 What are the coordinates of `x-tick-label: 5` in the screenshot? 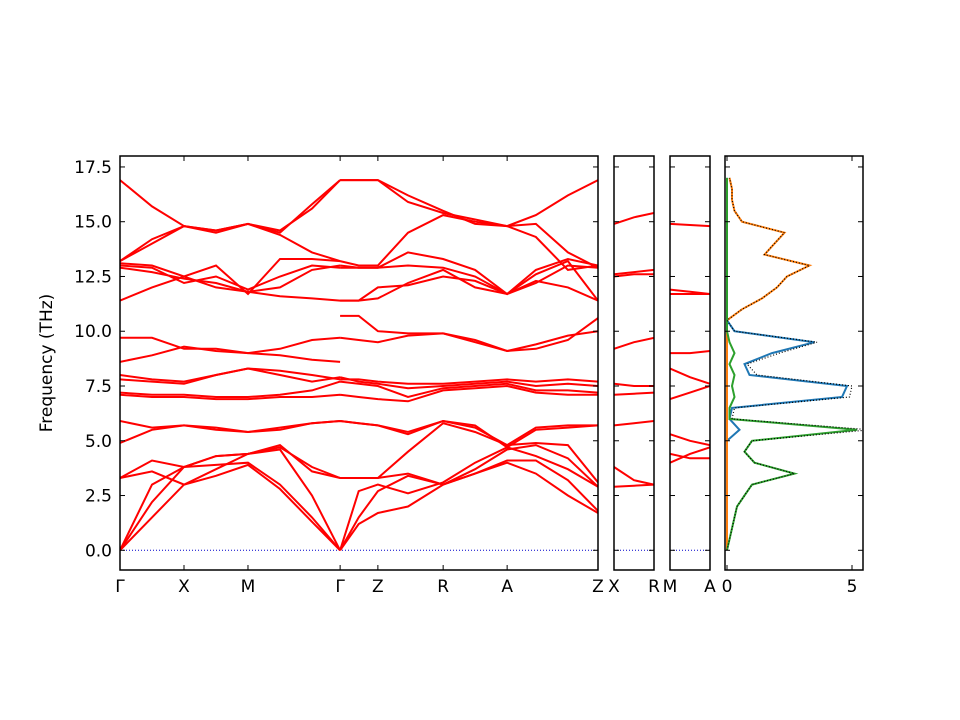 It's located at (852, 587).